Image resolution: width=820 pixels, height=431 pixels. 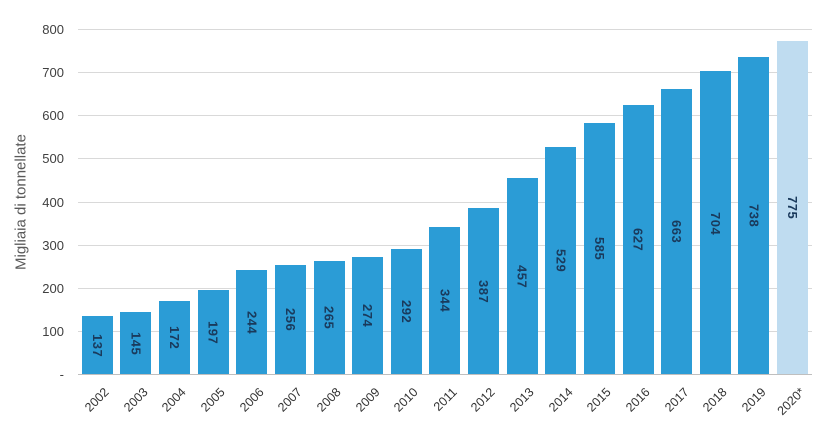 I want to click on bar-value-label: 172, so click(x=175, y=338).